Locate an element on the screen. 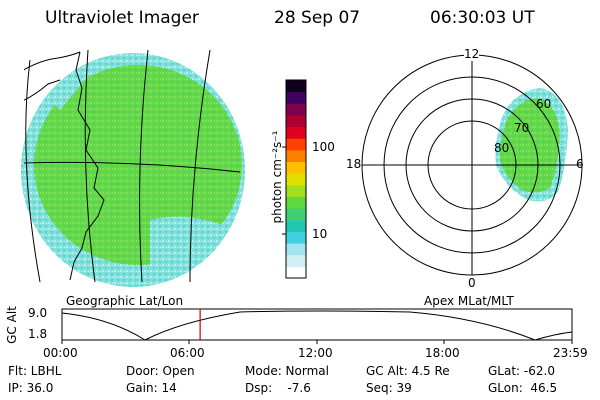  altitude-xtick-0: 00:00 is located at coordinates (60, 353).